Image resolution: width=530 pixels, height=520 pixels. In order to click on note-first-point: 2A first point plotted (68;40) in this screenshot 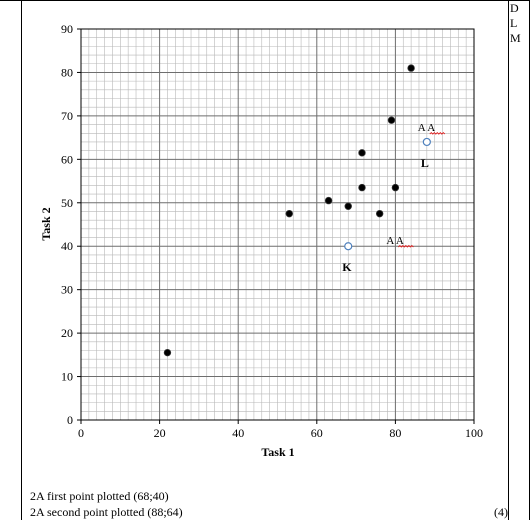, I will do `click(99, 496)`.